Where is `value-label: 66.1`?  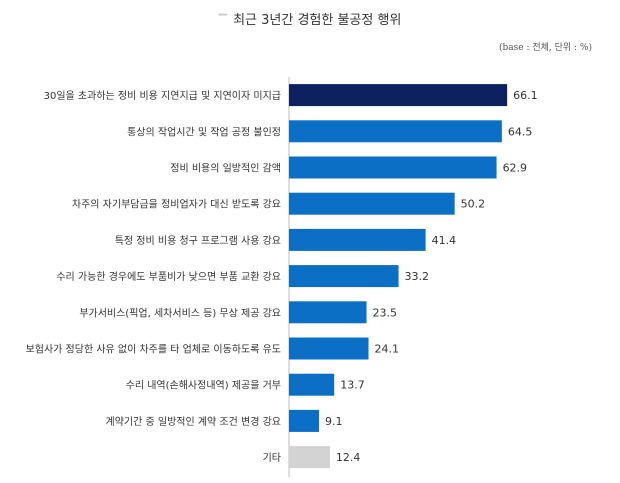
value-label: 66.1 is located at coordinates (525, 95).